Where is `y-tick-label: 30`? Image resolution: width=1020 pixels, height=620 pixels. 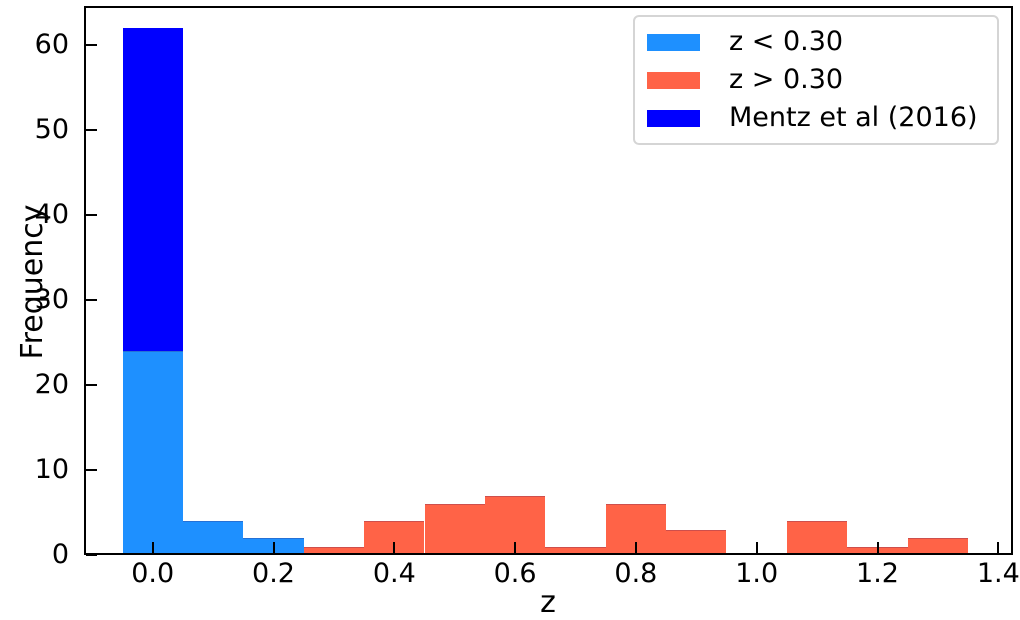 y-tick-label: 30 is located at coordinates (51, 300).